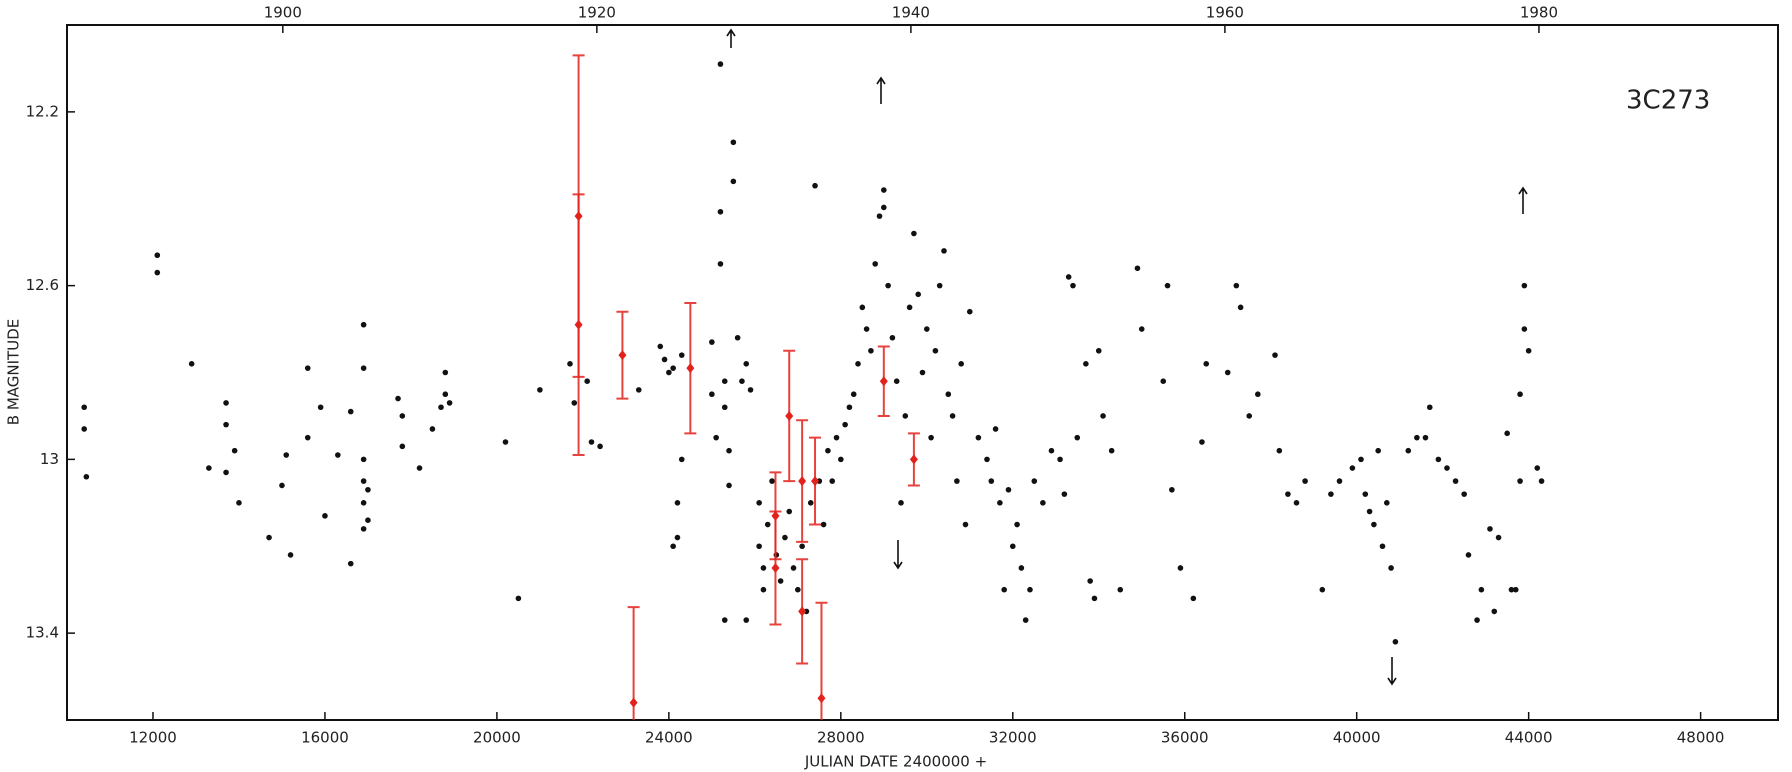  I want to click on x2-tick-label: 1900, so click(283, 13).